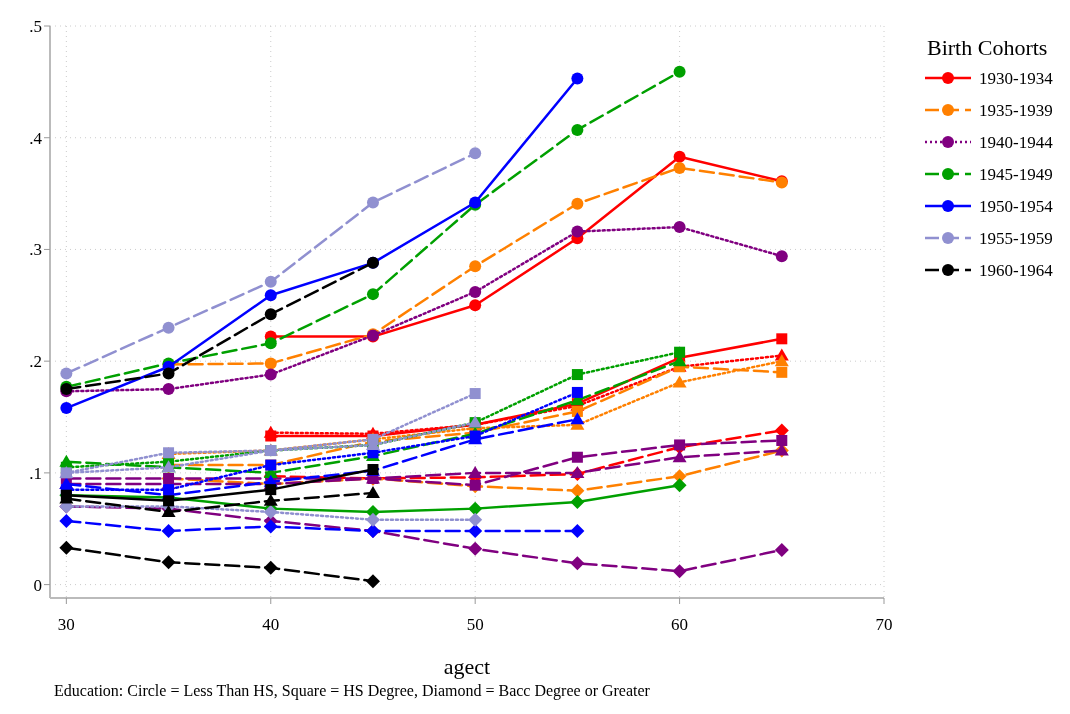  Describe the element at coordinates (352, 691) in the screenshot. I see `text: Education: Circle = Less Than HS, Square = HS Degree, Diamond = Bacc Degree or Greater` at that location.